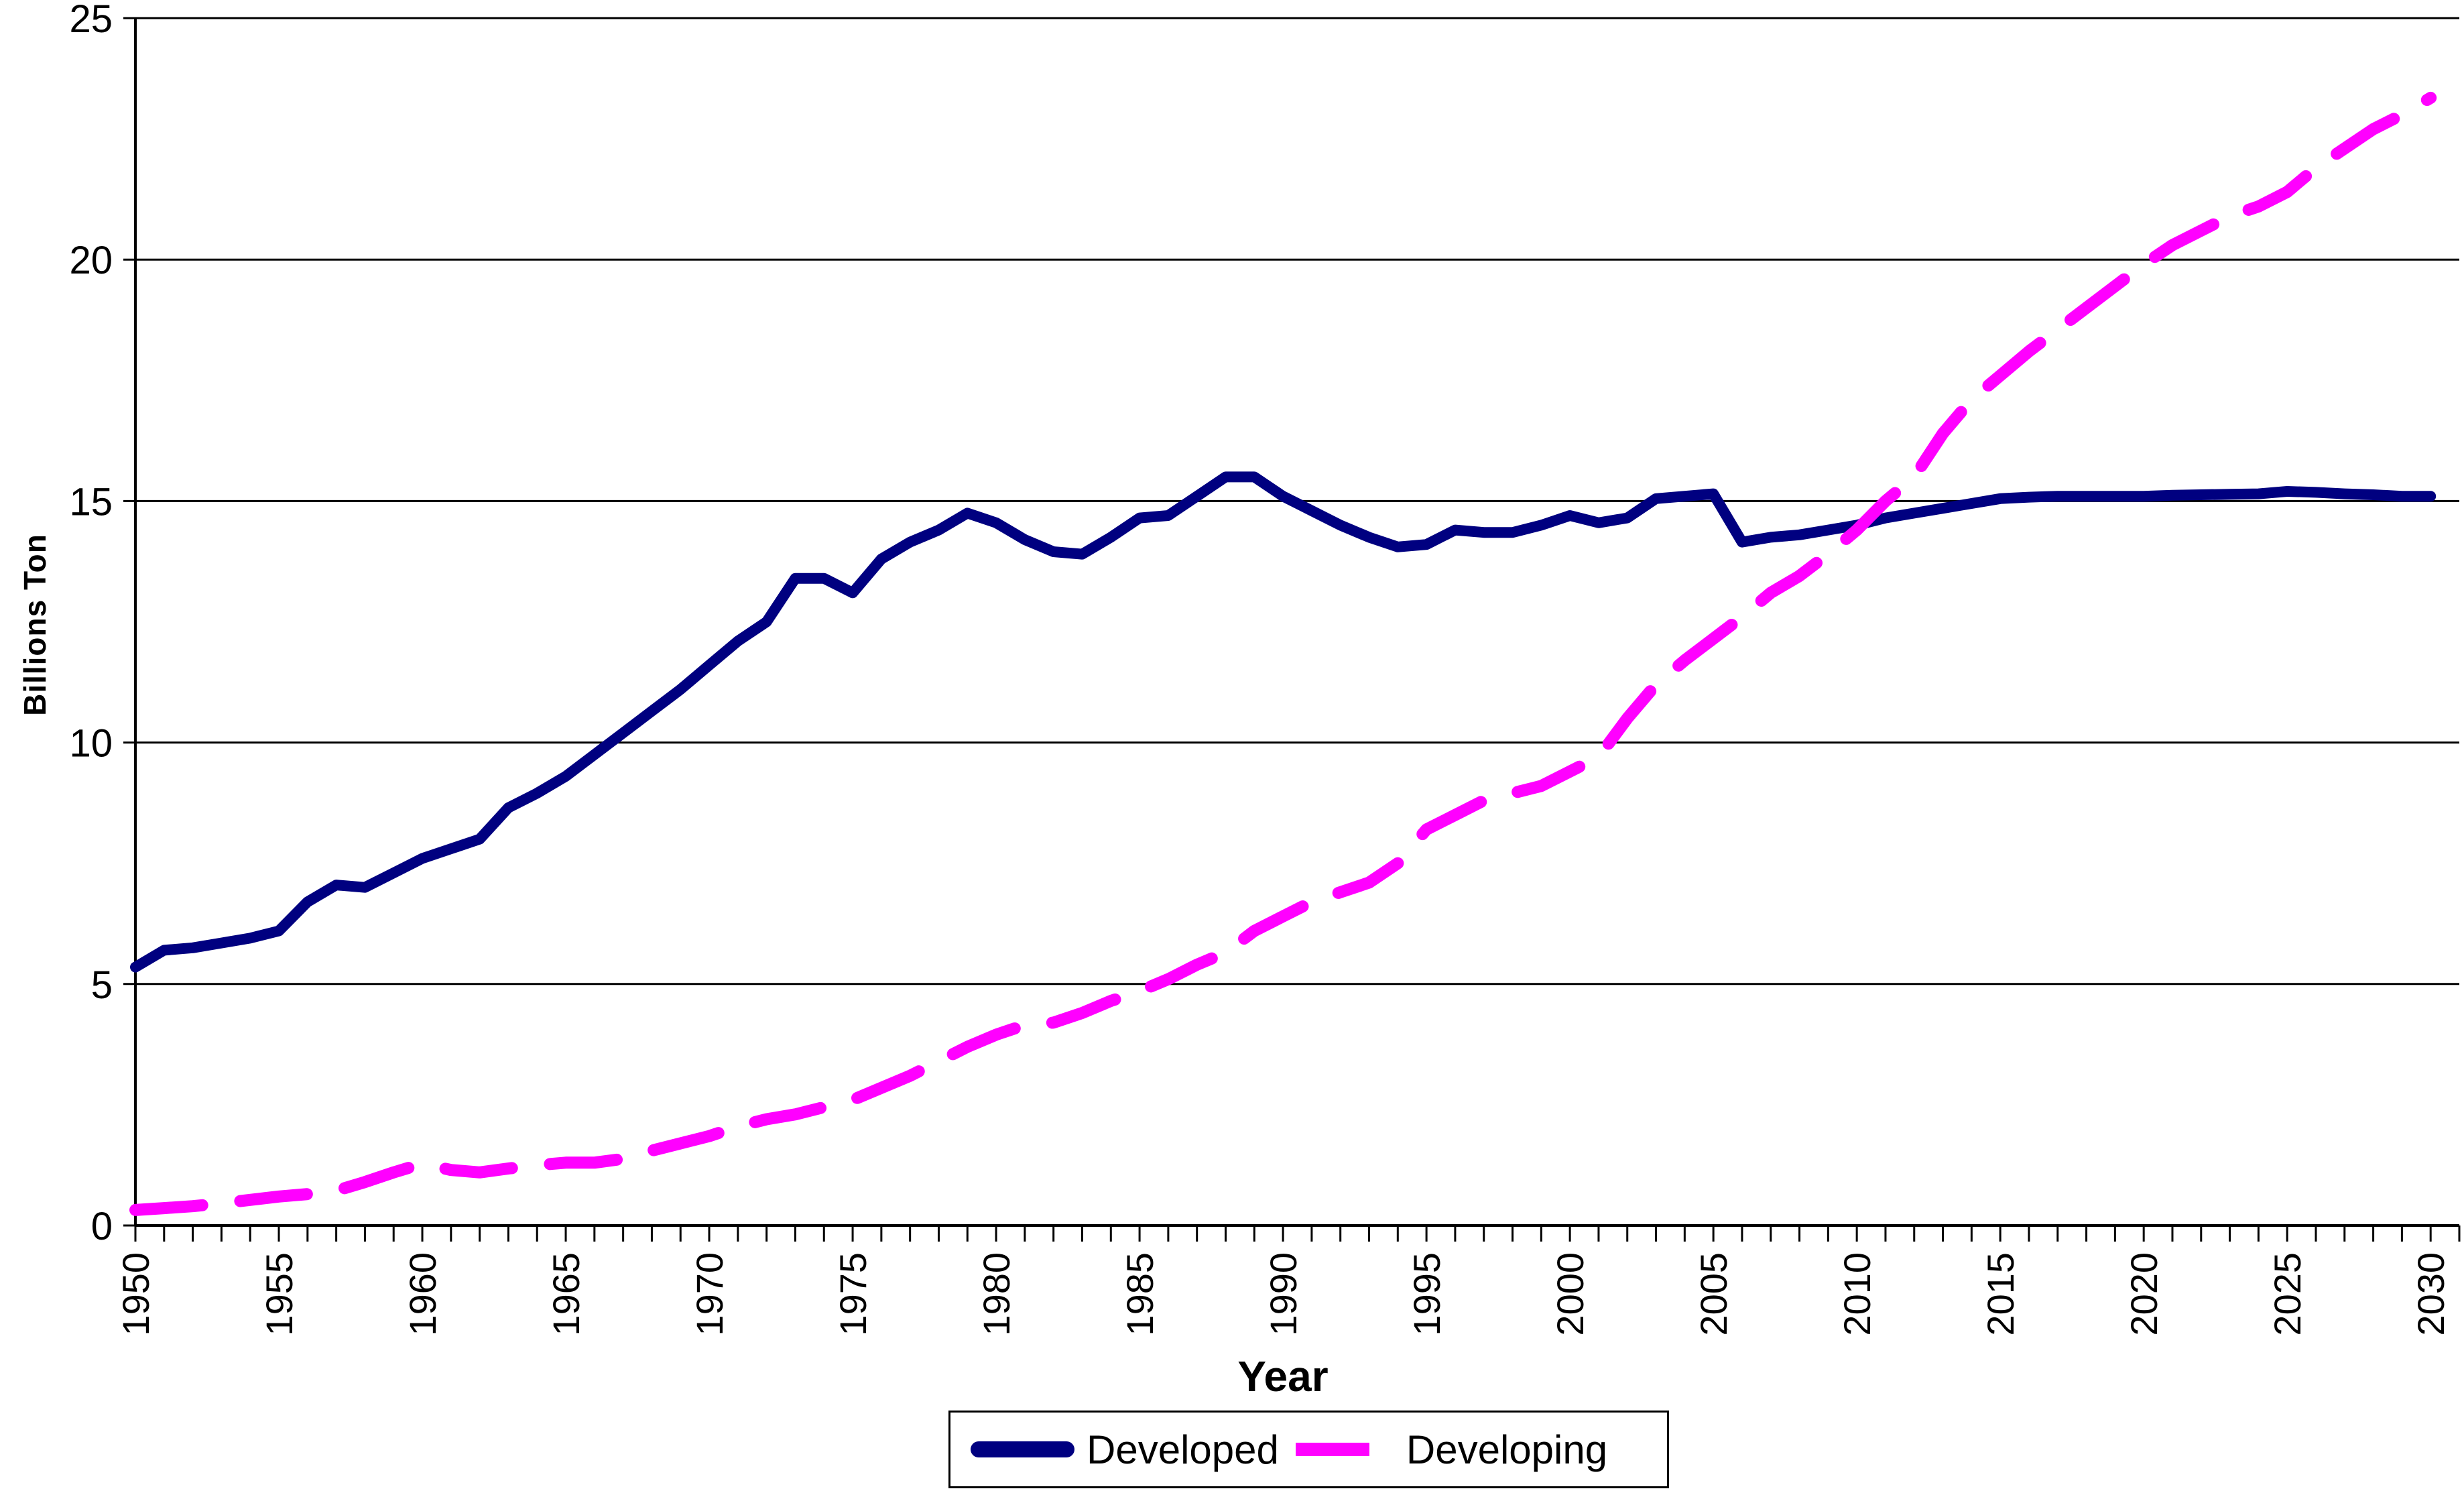 Image resolution: width=2464 pixels, height=1497 pixels. What do you see at coordinates (1283, 1376) in the screenshot?
I see `x-axis-title: Year` at bounding box center [1283, 1376].